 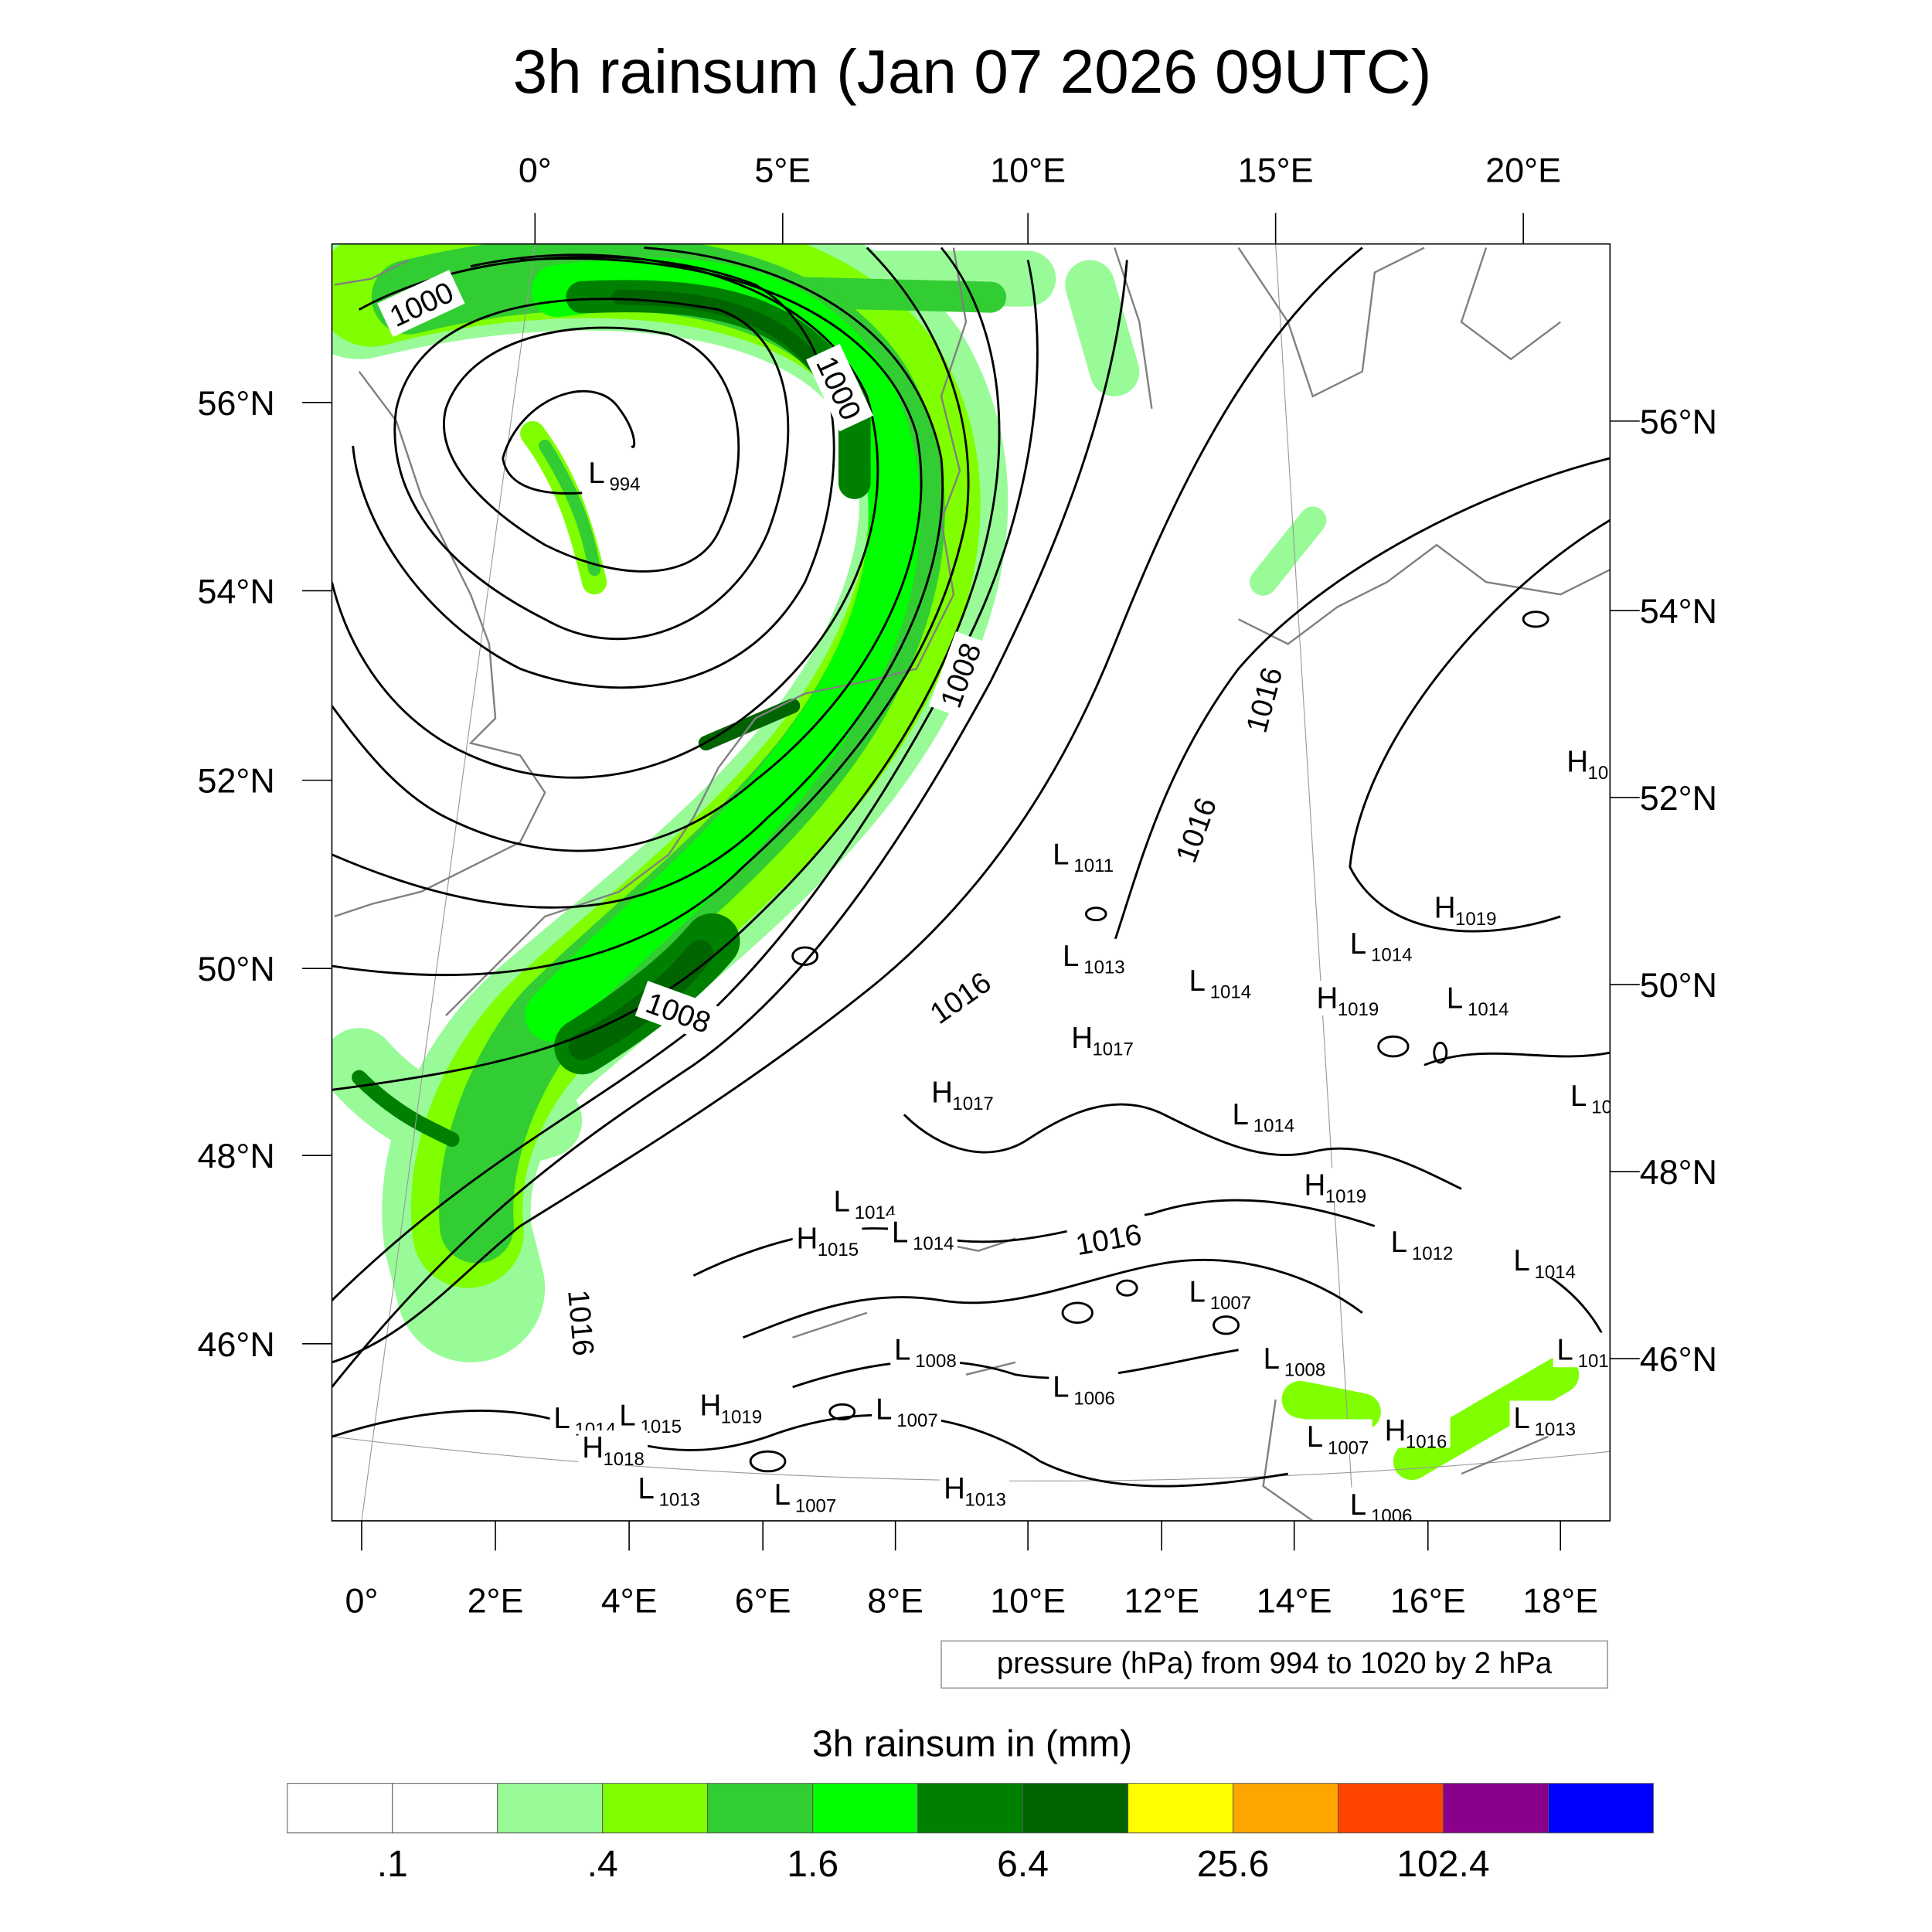 What do you see at coordinates (585, 491) in the screenshot?
I see `cyclone-dry-core` at bounding box center [585, 491].